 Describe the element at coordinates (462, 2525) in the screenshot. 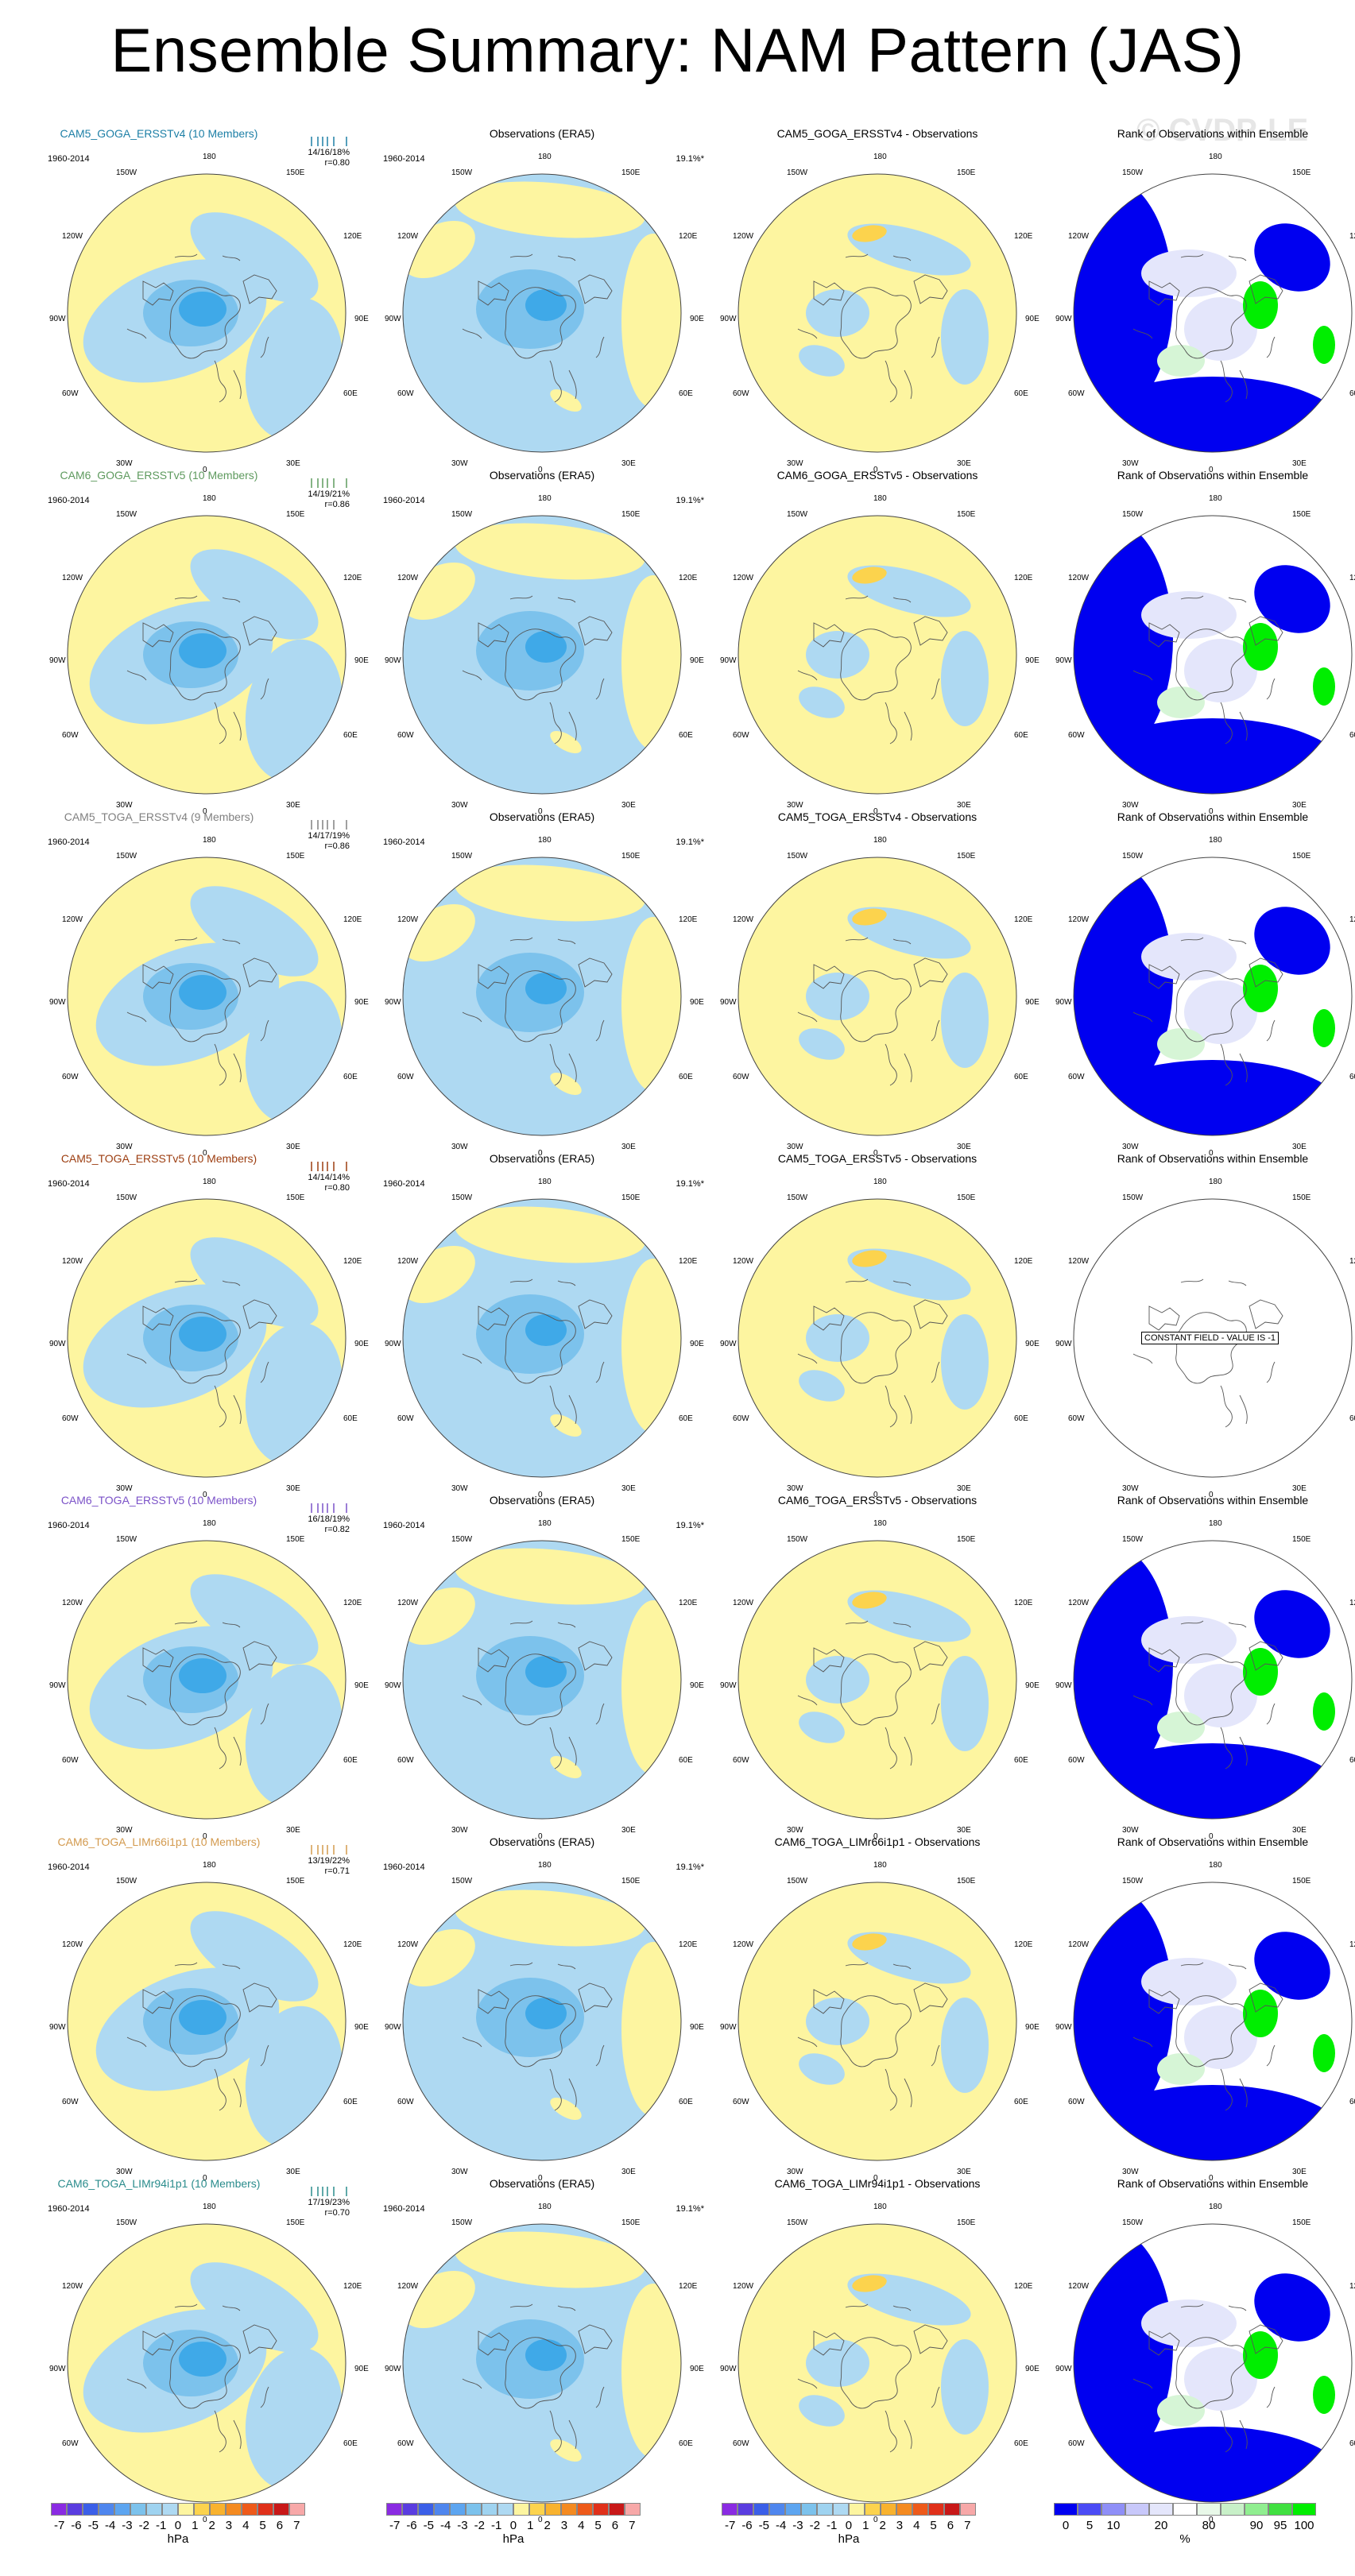

I see `colorbar-tick: -3` at that location.